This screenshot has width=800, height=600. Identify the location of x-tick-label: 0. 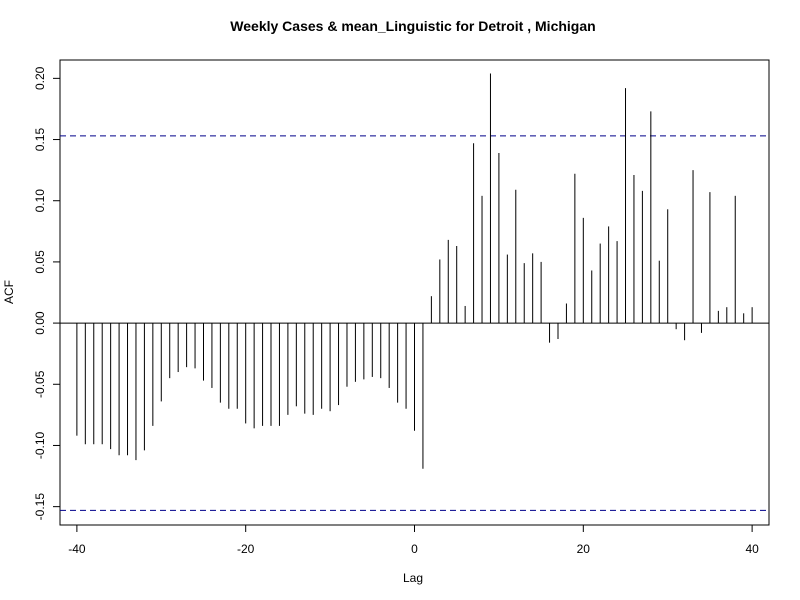
(414, 549).